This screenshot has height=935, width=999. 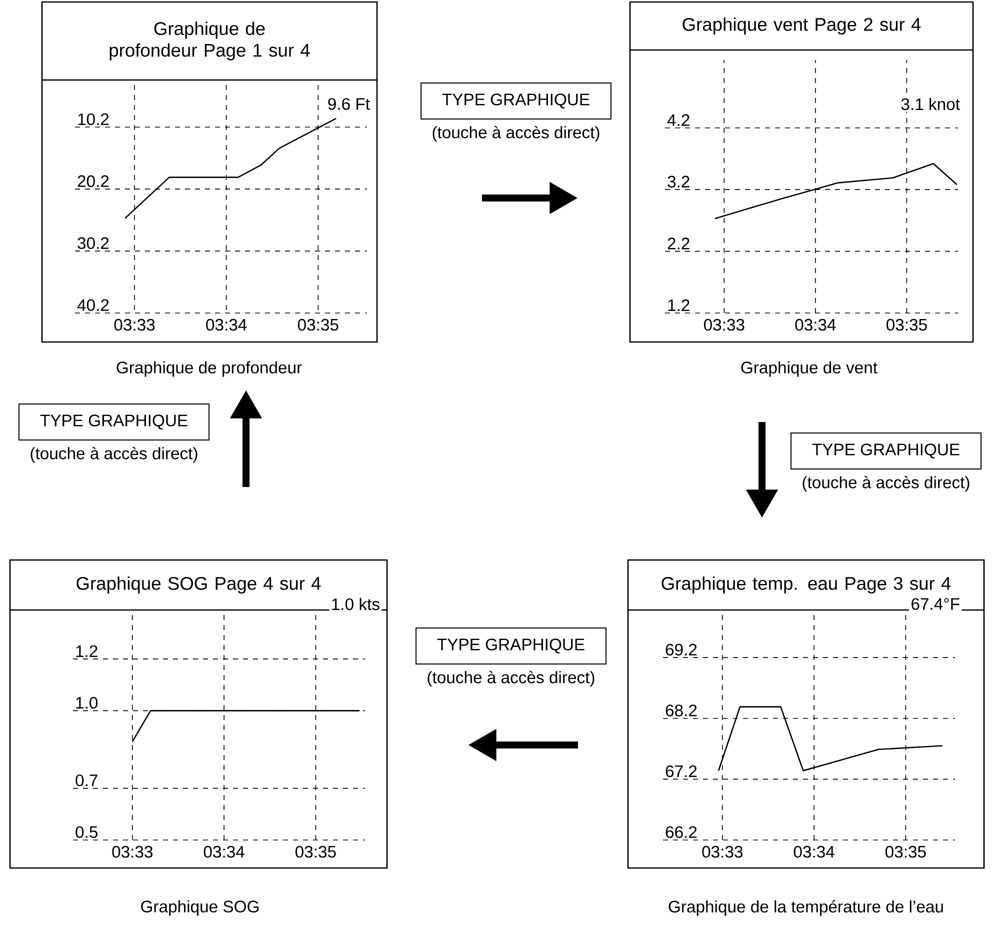 I want to click on text: Graphique de vent, so click(x=809, y=369).